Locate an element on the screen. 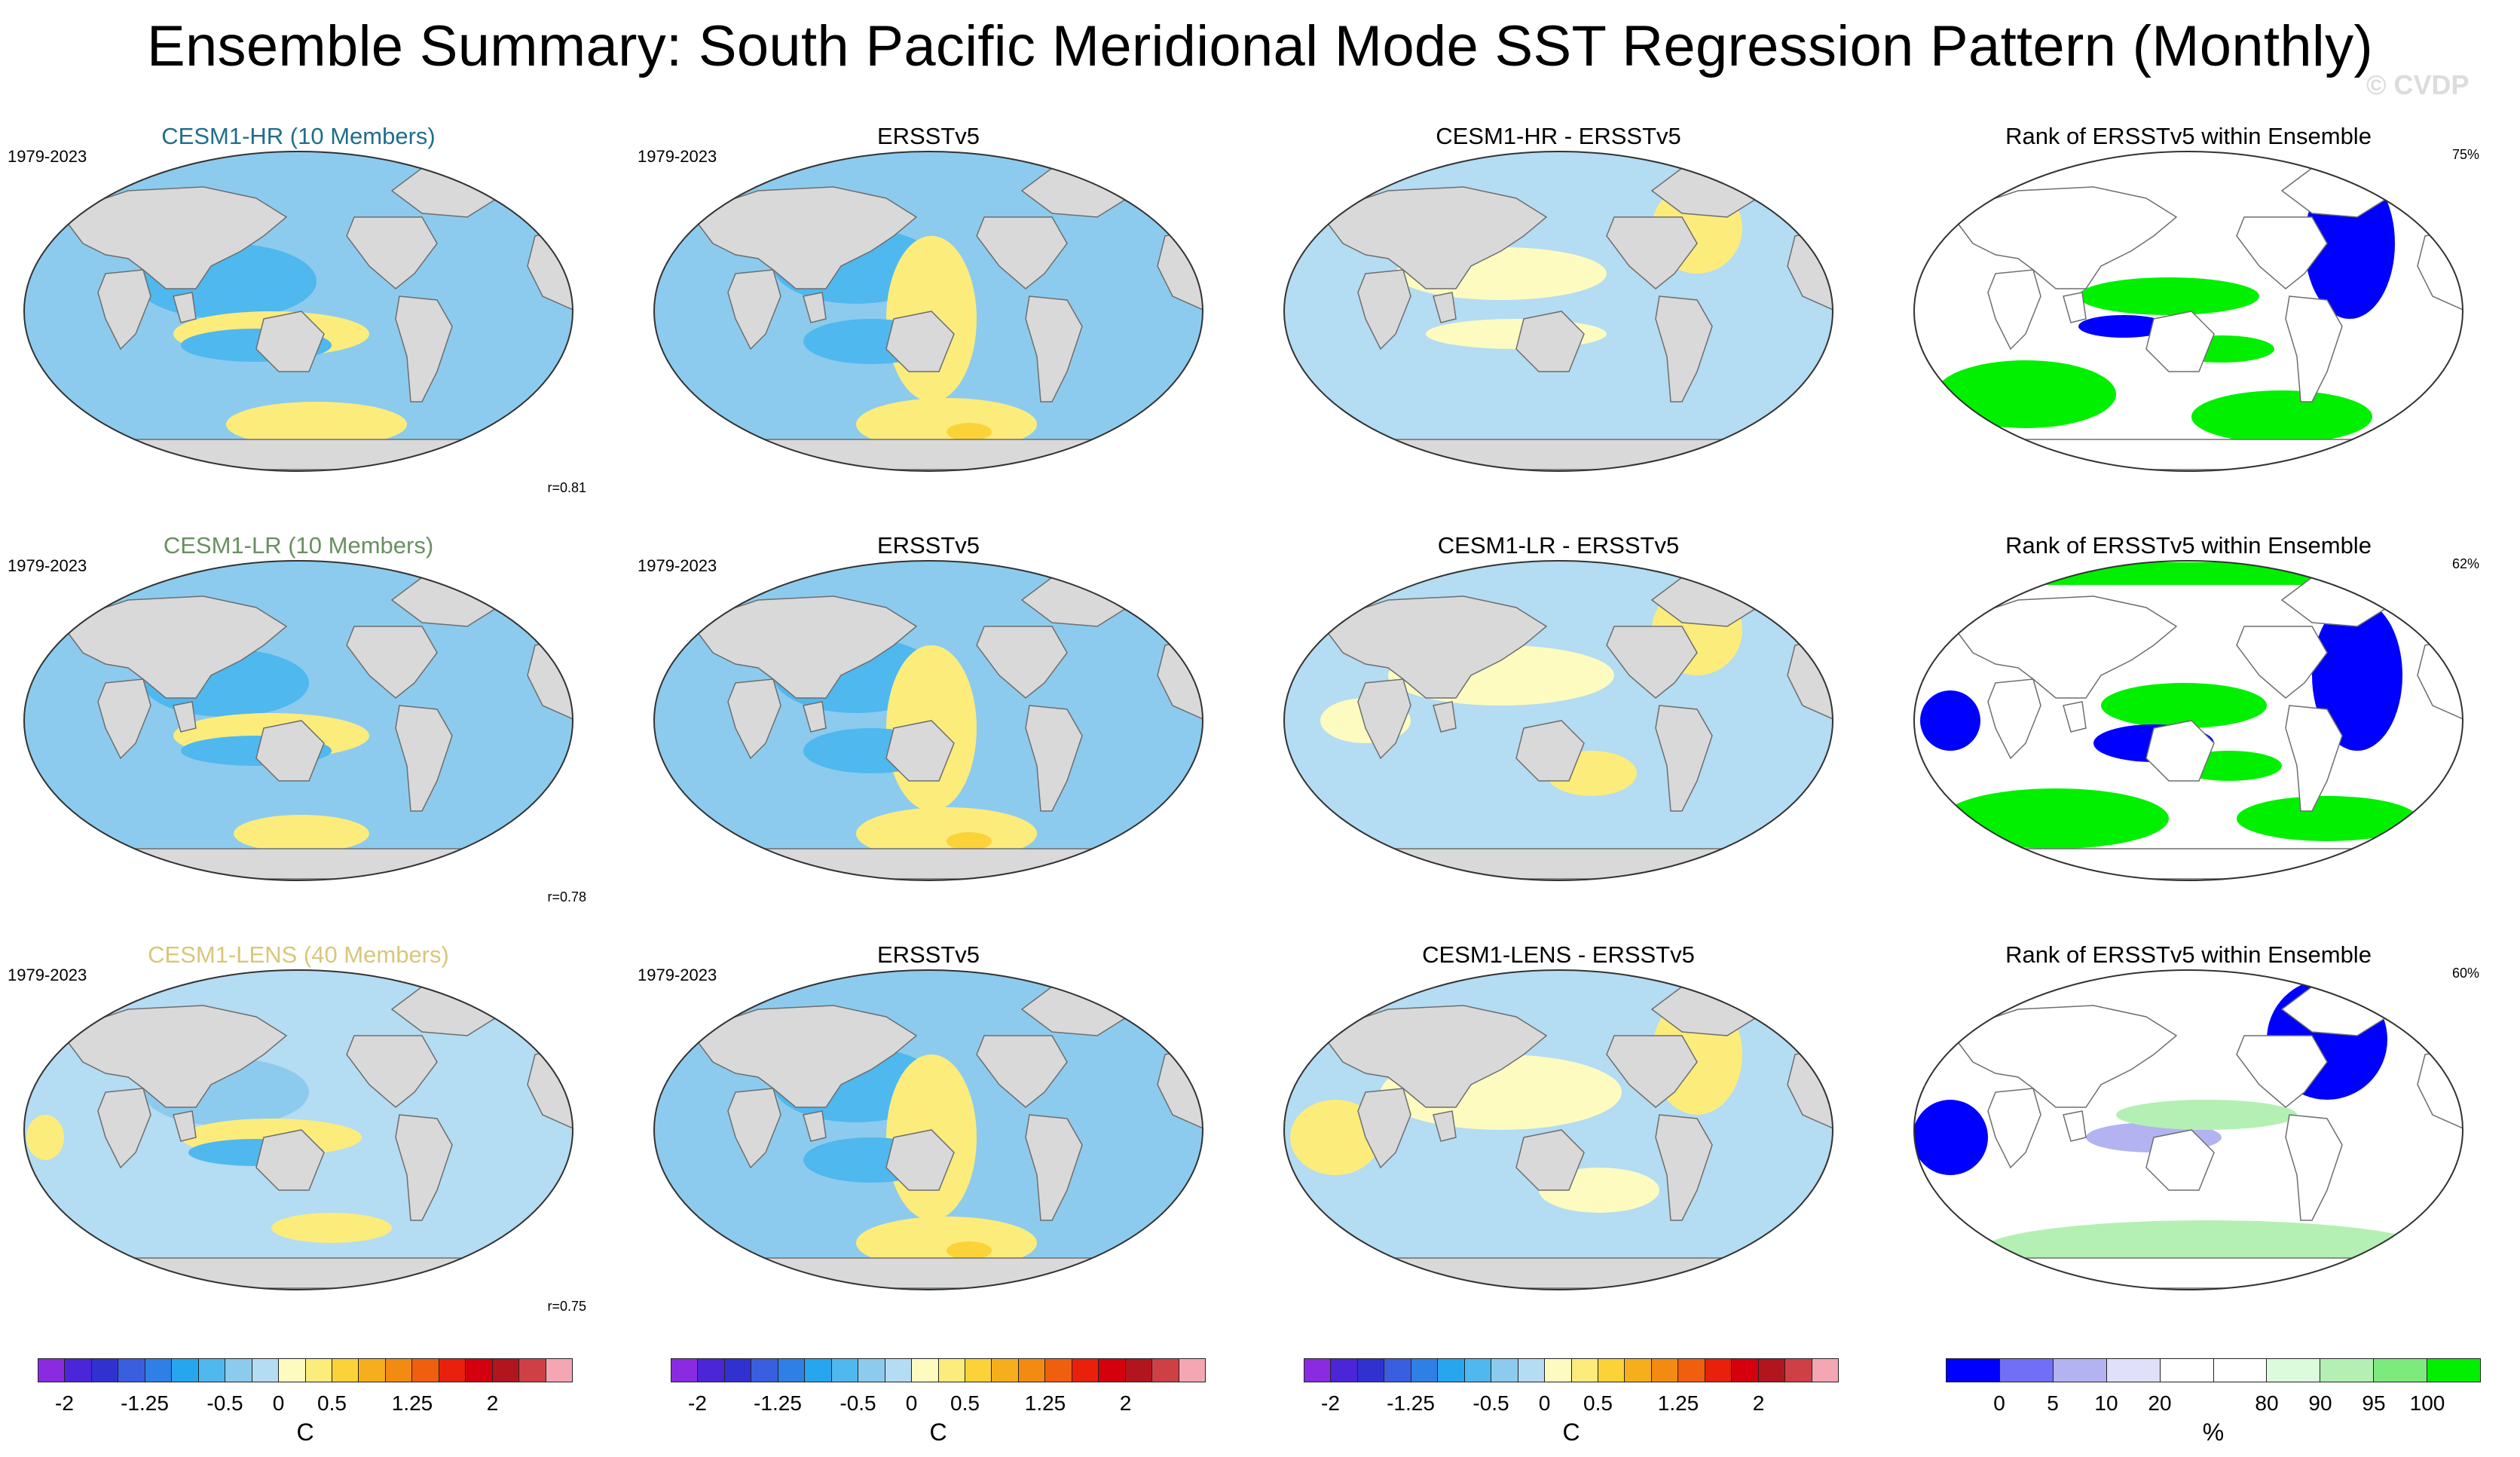  panel-title: CESM1-LENS (40 Members) is located at coordinates (298, 954).